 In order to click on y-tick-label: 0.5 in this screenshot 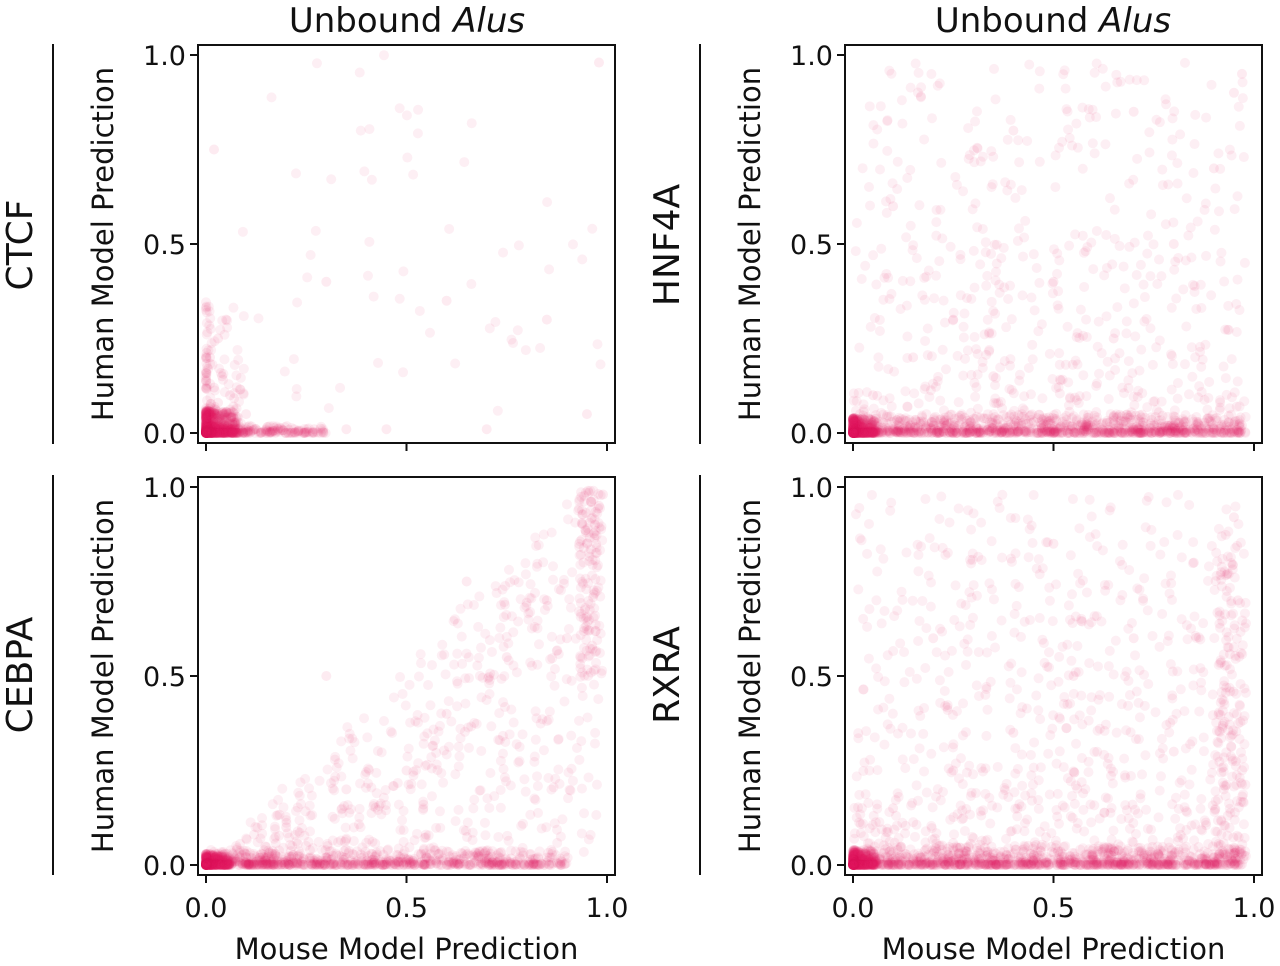, I will do `click(811, 245)`.